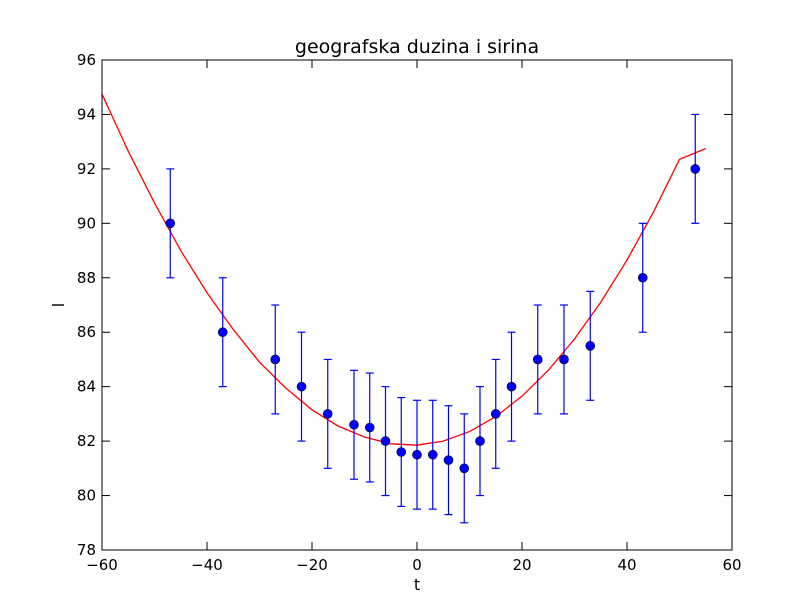 Image resolution: width=812 pixels, height=612 pixels. Describe the element at coordinates (102, 565) in the screenshot. I see `x-tick-label: −60` at that location.